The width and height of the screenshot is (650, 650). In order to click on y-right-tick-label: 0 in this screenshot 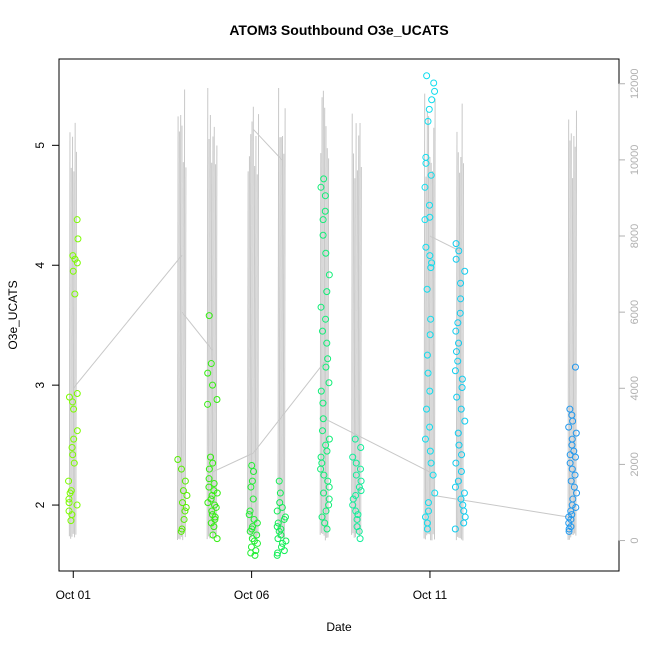, I will do `click(635, 540)`.